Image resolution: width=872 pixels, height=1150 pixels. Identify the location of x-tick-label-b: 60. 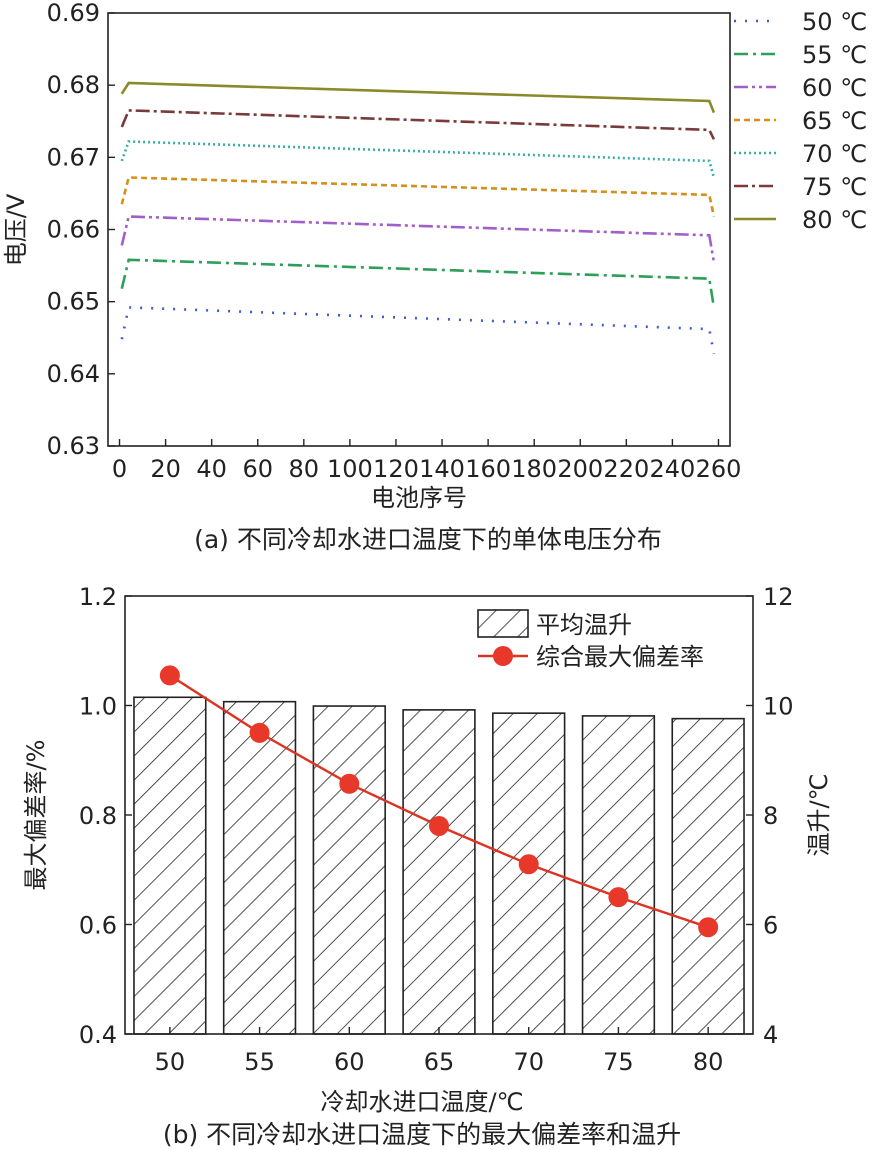
(349, 1062).